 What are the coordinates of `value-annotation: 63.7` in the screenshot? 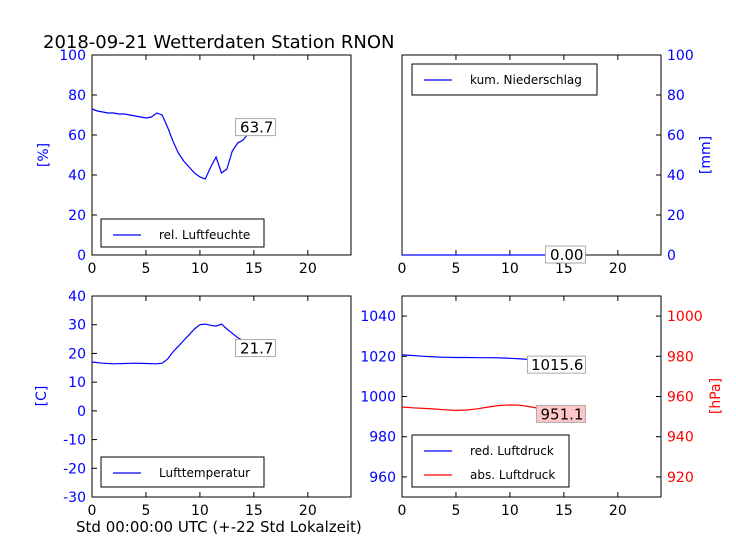 It's located at (256, 128).